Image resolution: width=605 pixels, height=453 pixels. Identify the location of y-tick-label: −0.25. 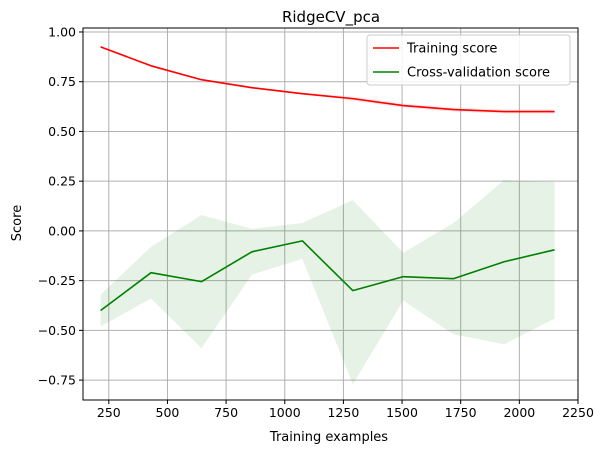
(57, 280).